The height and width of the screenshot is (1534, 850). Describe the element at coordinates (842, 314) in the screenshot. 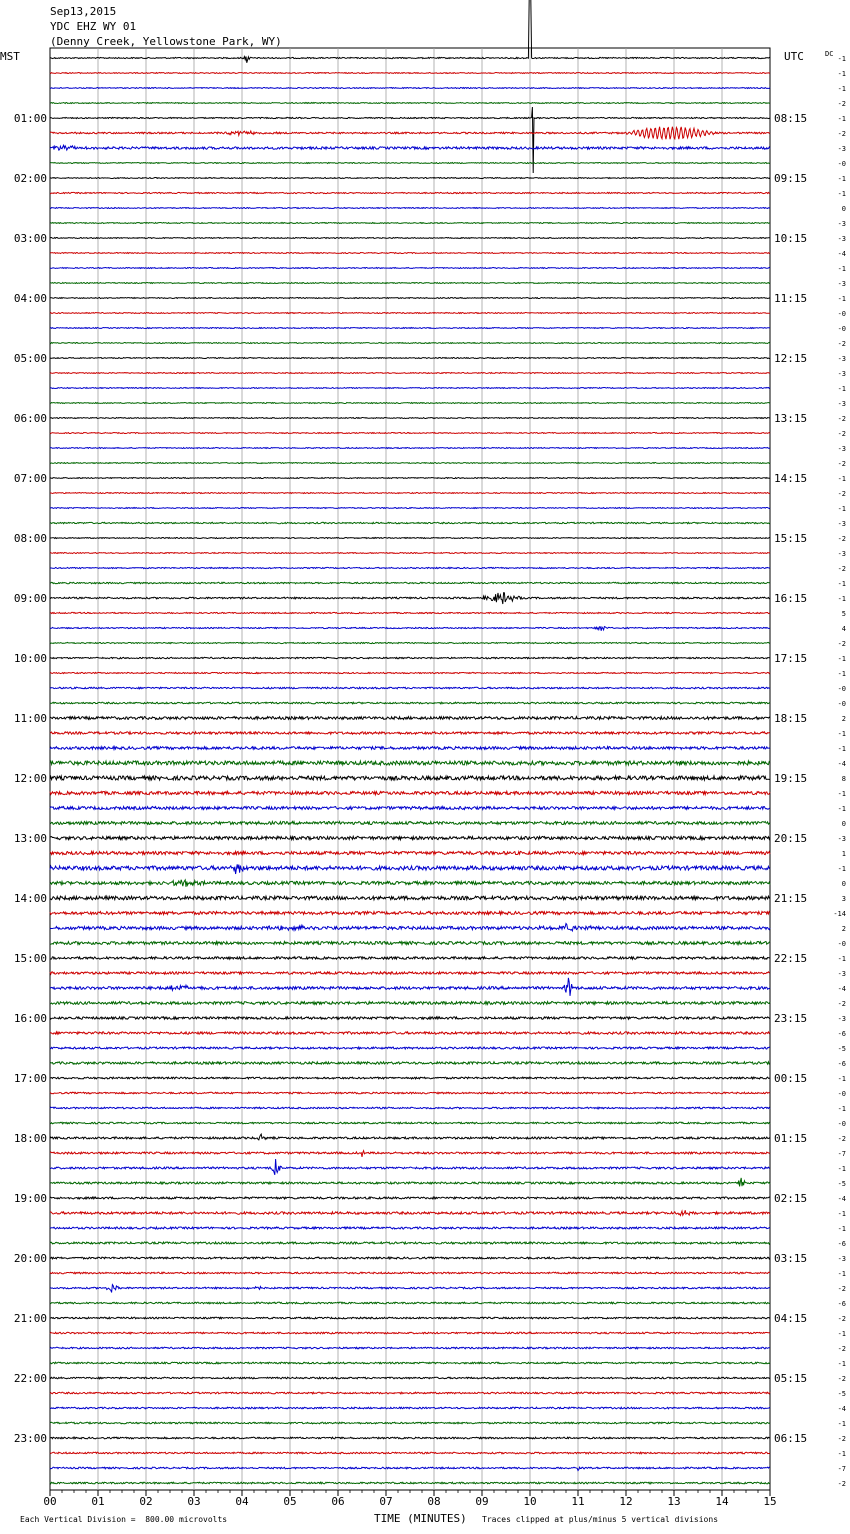

I see `dc-offset-label: -0` at that location.